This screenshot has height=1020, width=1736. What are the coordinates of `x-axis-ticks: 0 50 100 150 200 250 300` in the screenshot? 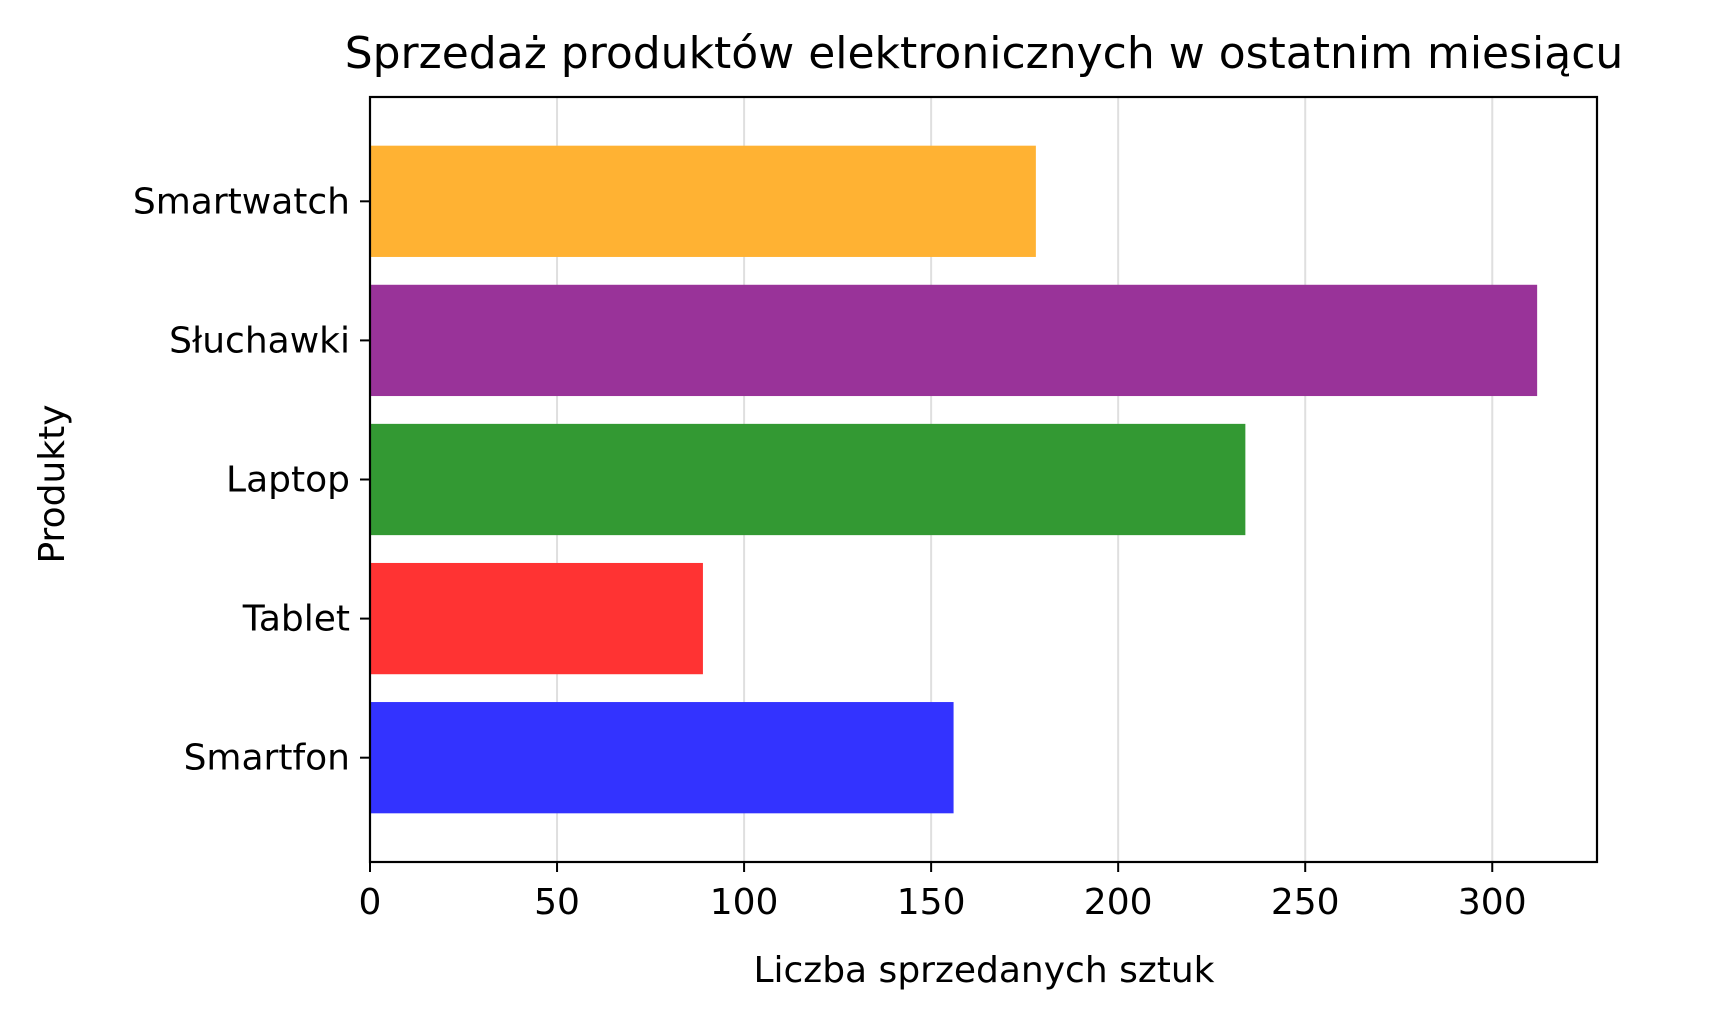 It's located at (943, 892).